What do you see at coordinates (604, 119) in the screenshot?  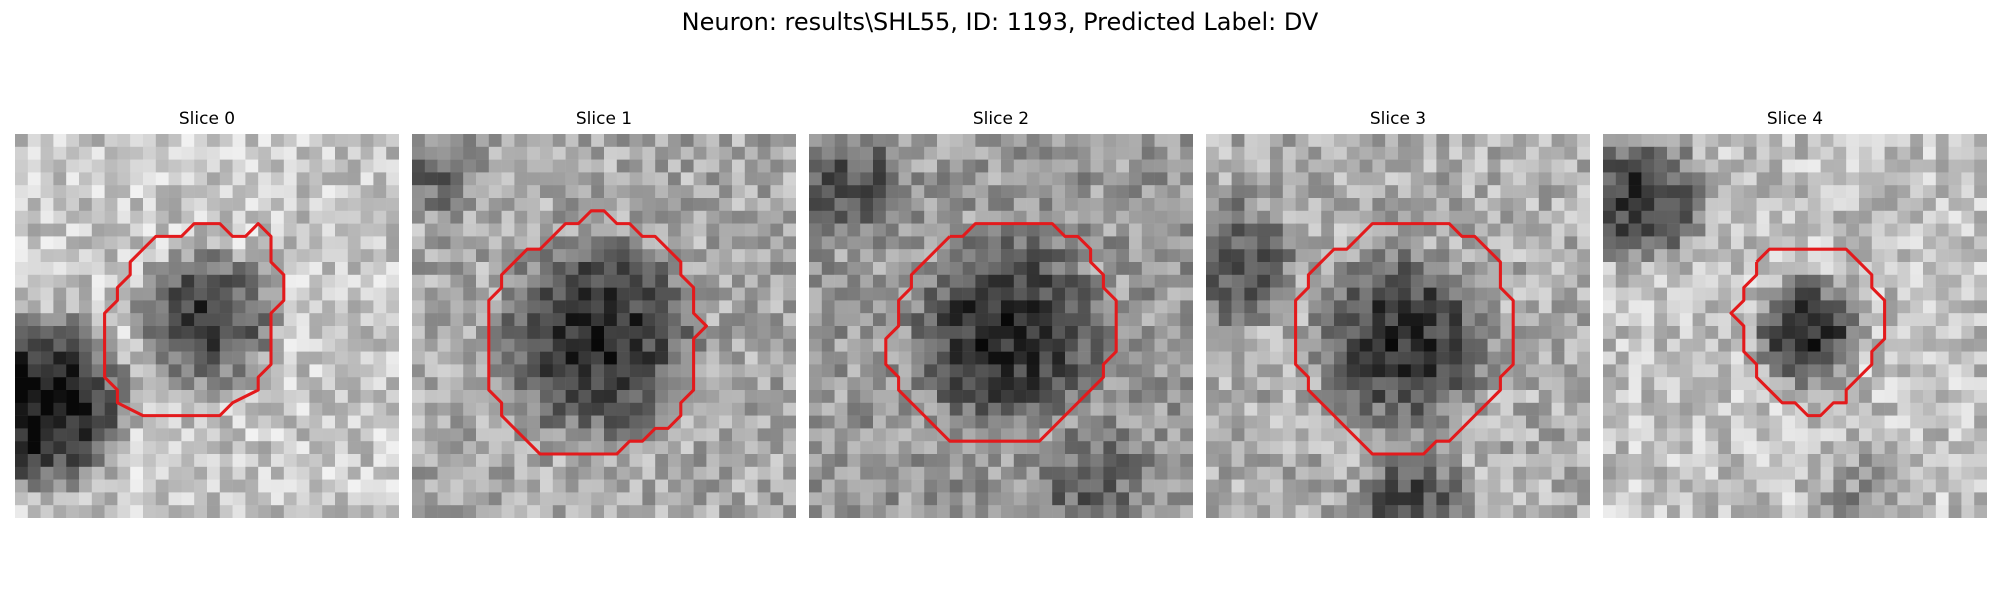 I see `slice-title-1: Slice 1` at bounding box center [604, 119].